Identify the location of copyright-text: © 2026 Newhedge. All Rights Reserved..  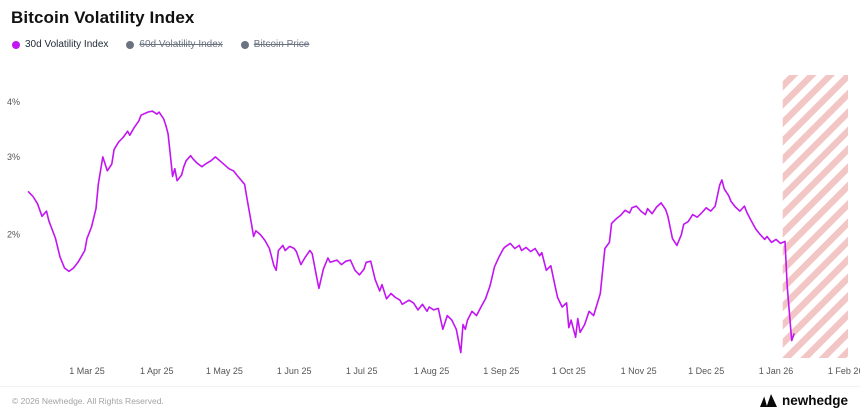
(88, 400).